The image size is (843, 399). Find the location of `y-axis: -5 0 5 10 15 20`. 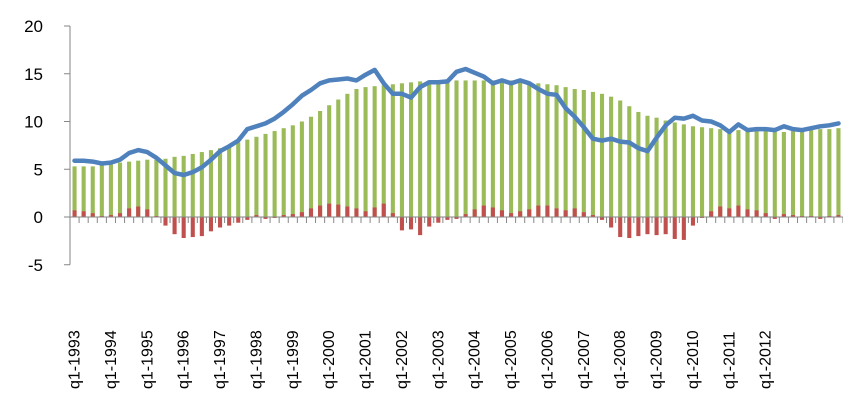

y-axis: -5 0 5 10 15 20 is located at coordinates (47, 146).